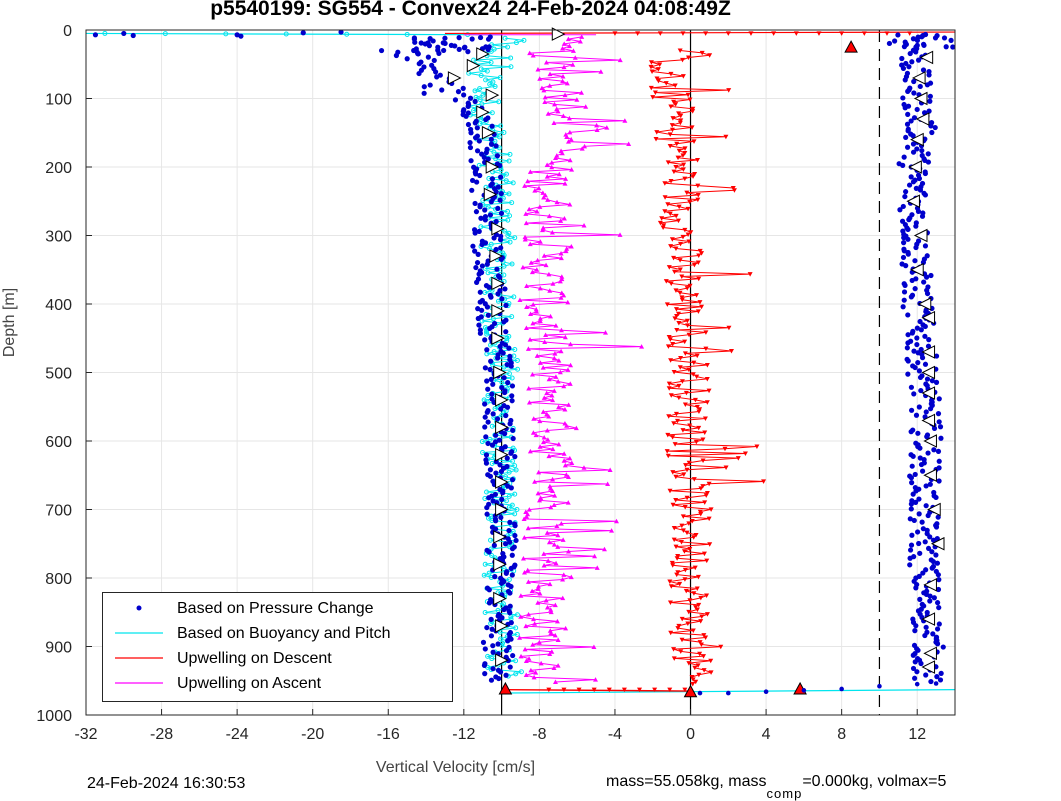 This screenshot has width=1061, height=801. What do you see at coordinates (841, 734) in the screenshot?
I see `x-tick-label: 8` at bounding box center [841, 734].